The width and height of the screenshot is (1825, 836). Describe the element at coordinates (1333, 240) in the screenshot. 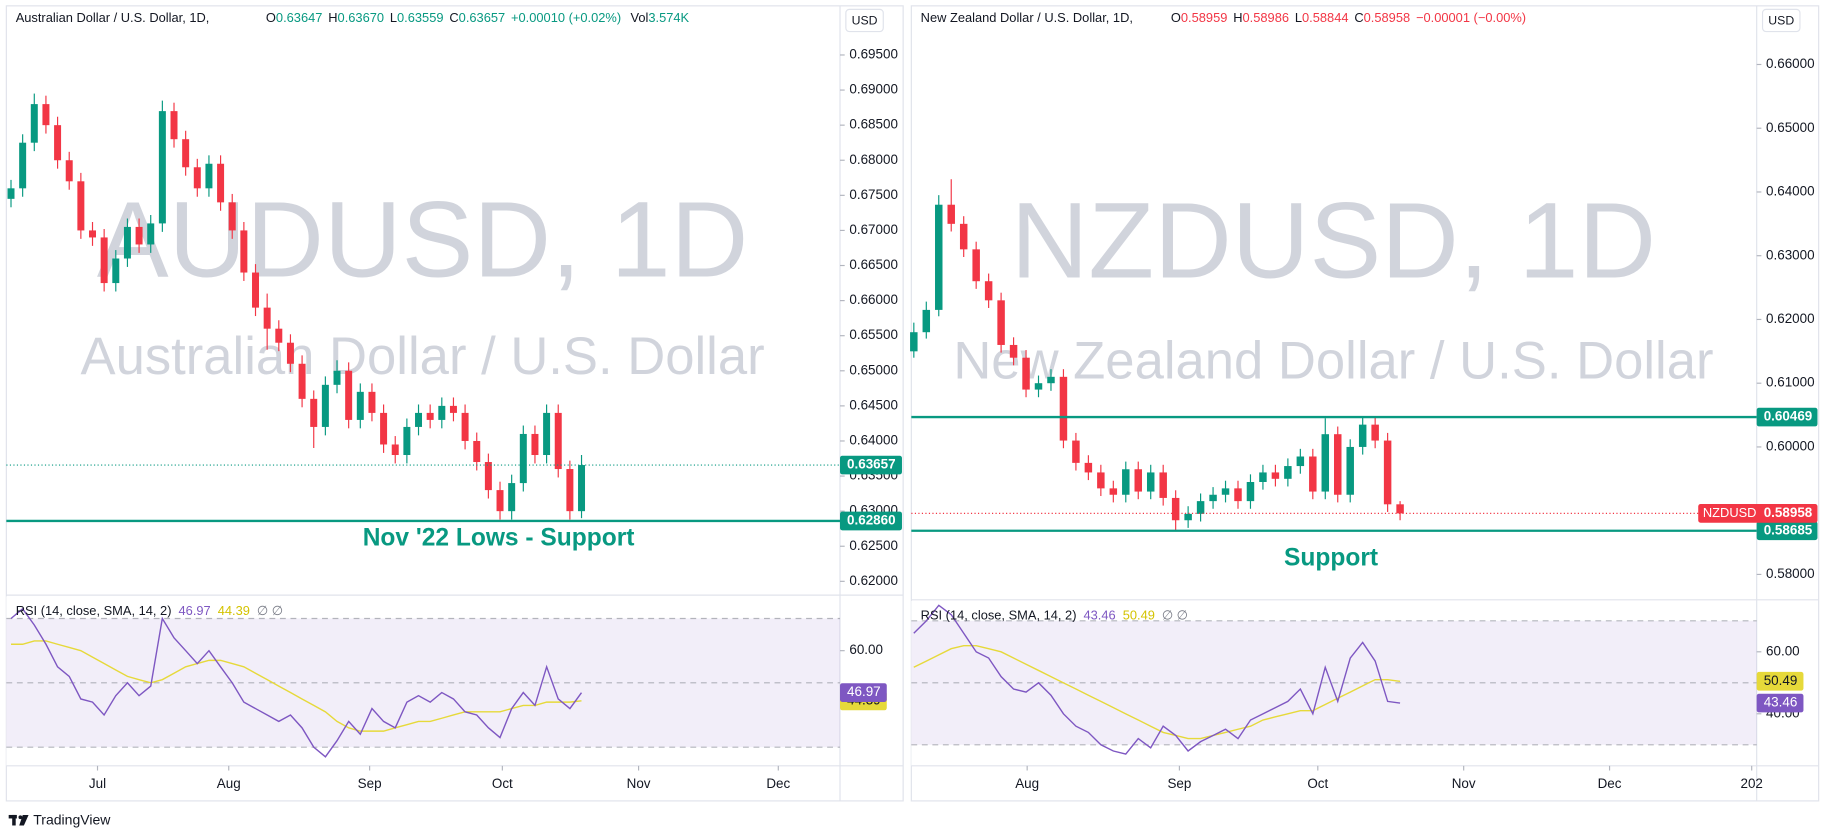

I see `watermark: NZDUSD, 1D` at that location.